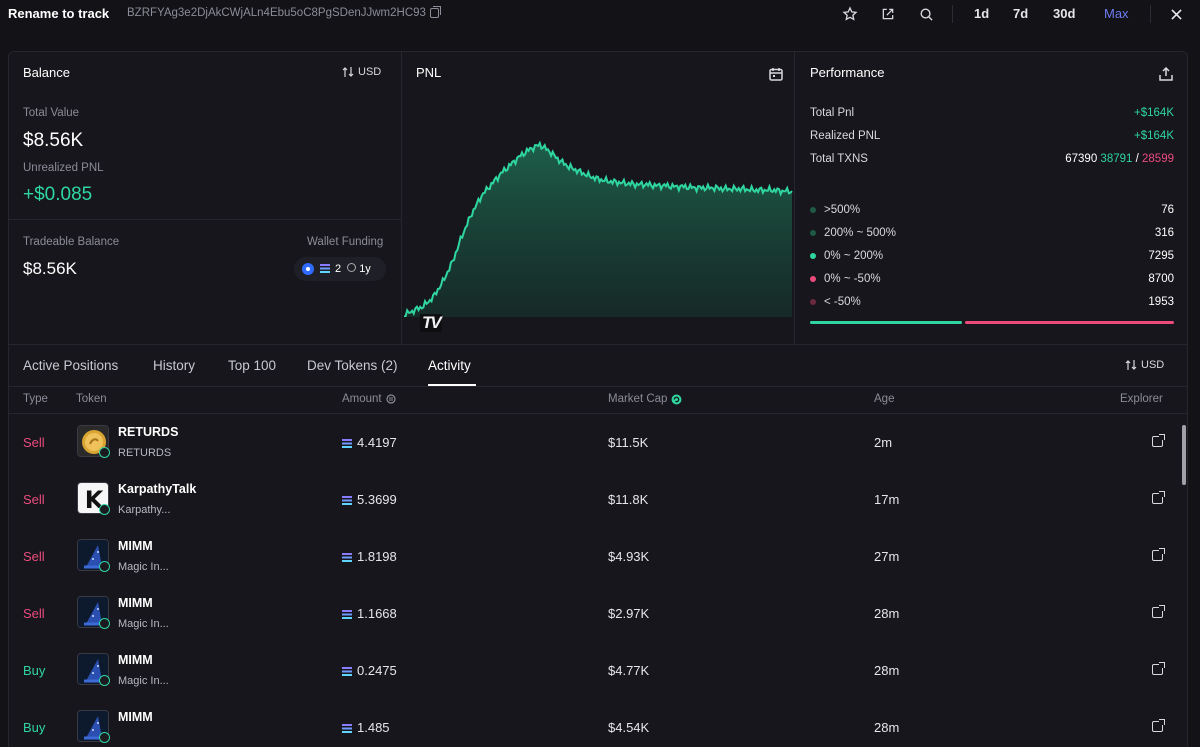 Image resolution: width=1200 pixels, height=747 pixels. What do you see at coordinates (982, 13) in the screenshot?
I see `timeframe-1d: 1d` at bounding box center [982, 13].